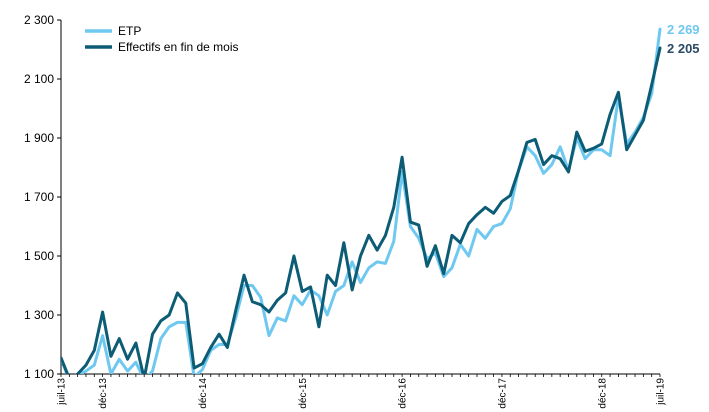  What do you see at coordinates (129, 31) in the screenshot?
I see `legend-label: ETP` at bounding box center [129, 31].